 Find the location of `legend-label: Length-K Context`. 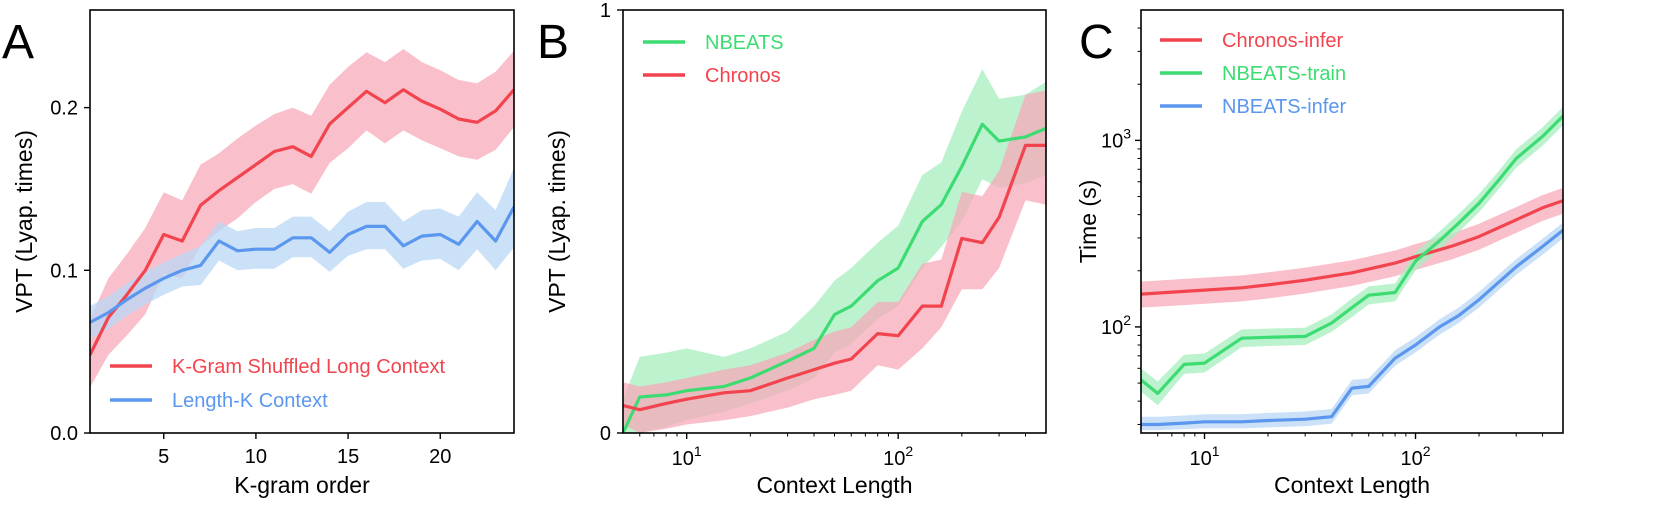

legend-label: Length-K Context is located at coordinates (250, 401).